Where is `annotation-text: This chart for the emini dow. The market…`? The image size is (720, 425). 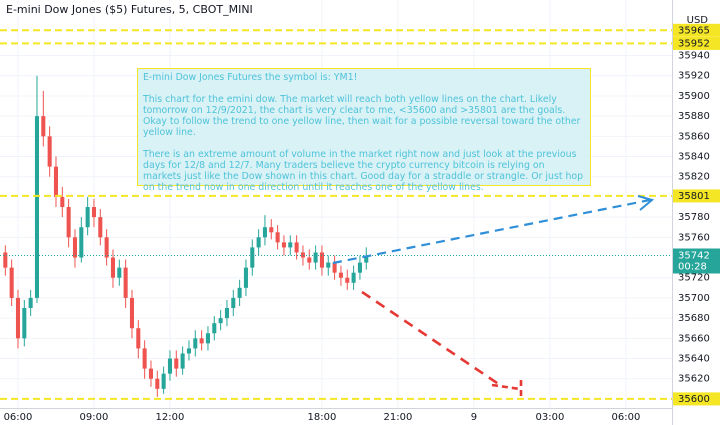 annotation-text: This chart for the emini dow. The market… is located at coordinates (362, 116).